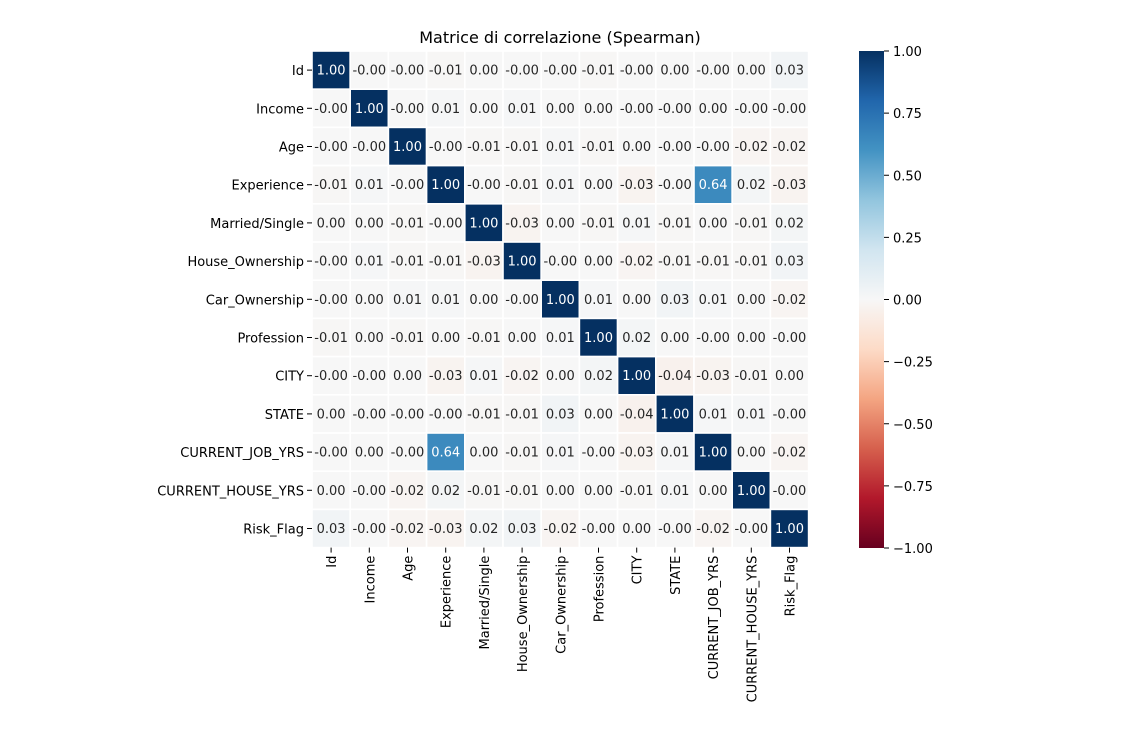  Describe the element at coordinates (522, 109) in the screenshot. I see `cell-value-label-1-5: 0.01` at that location.